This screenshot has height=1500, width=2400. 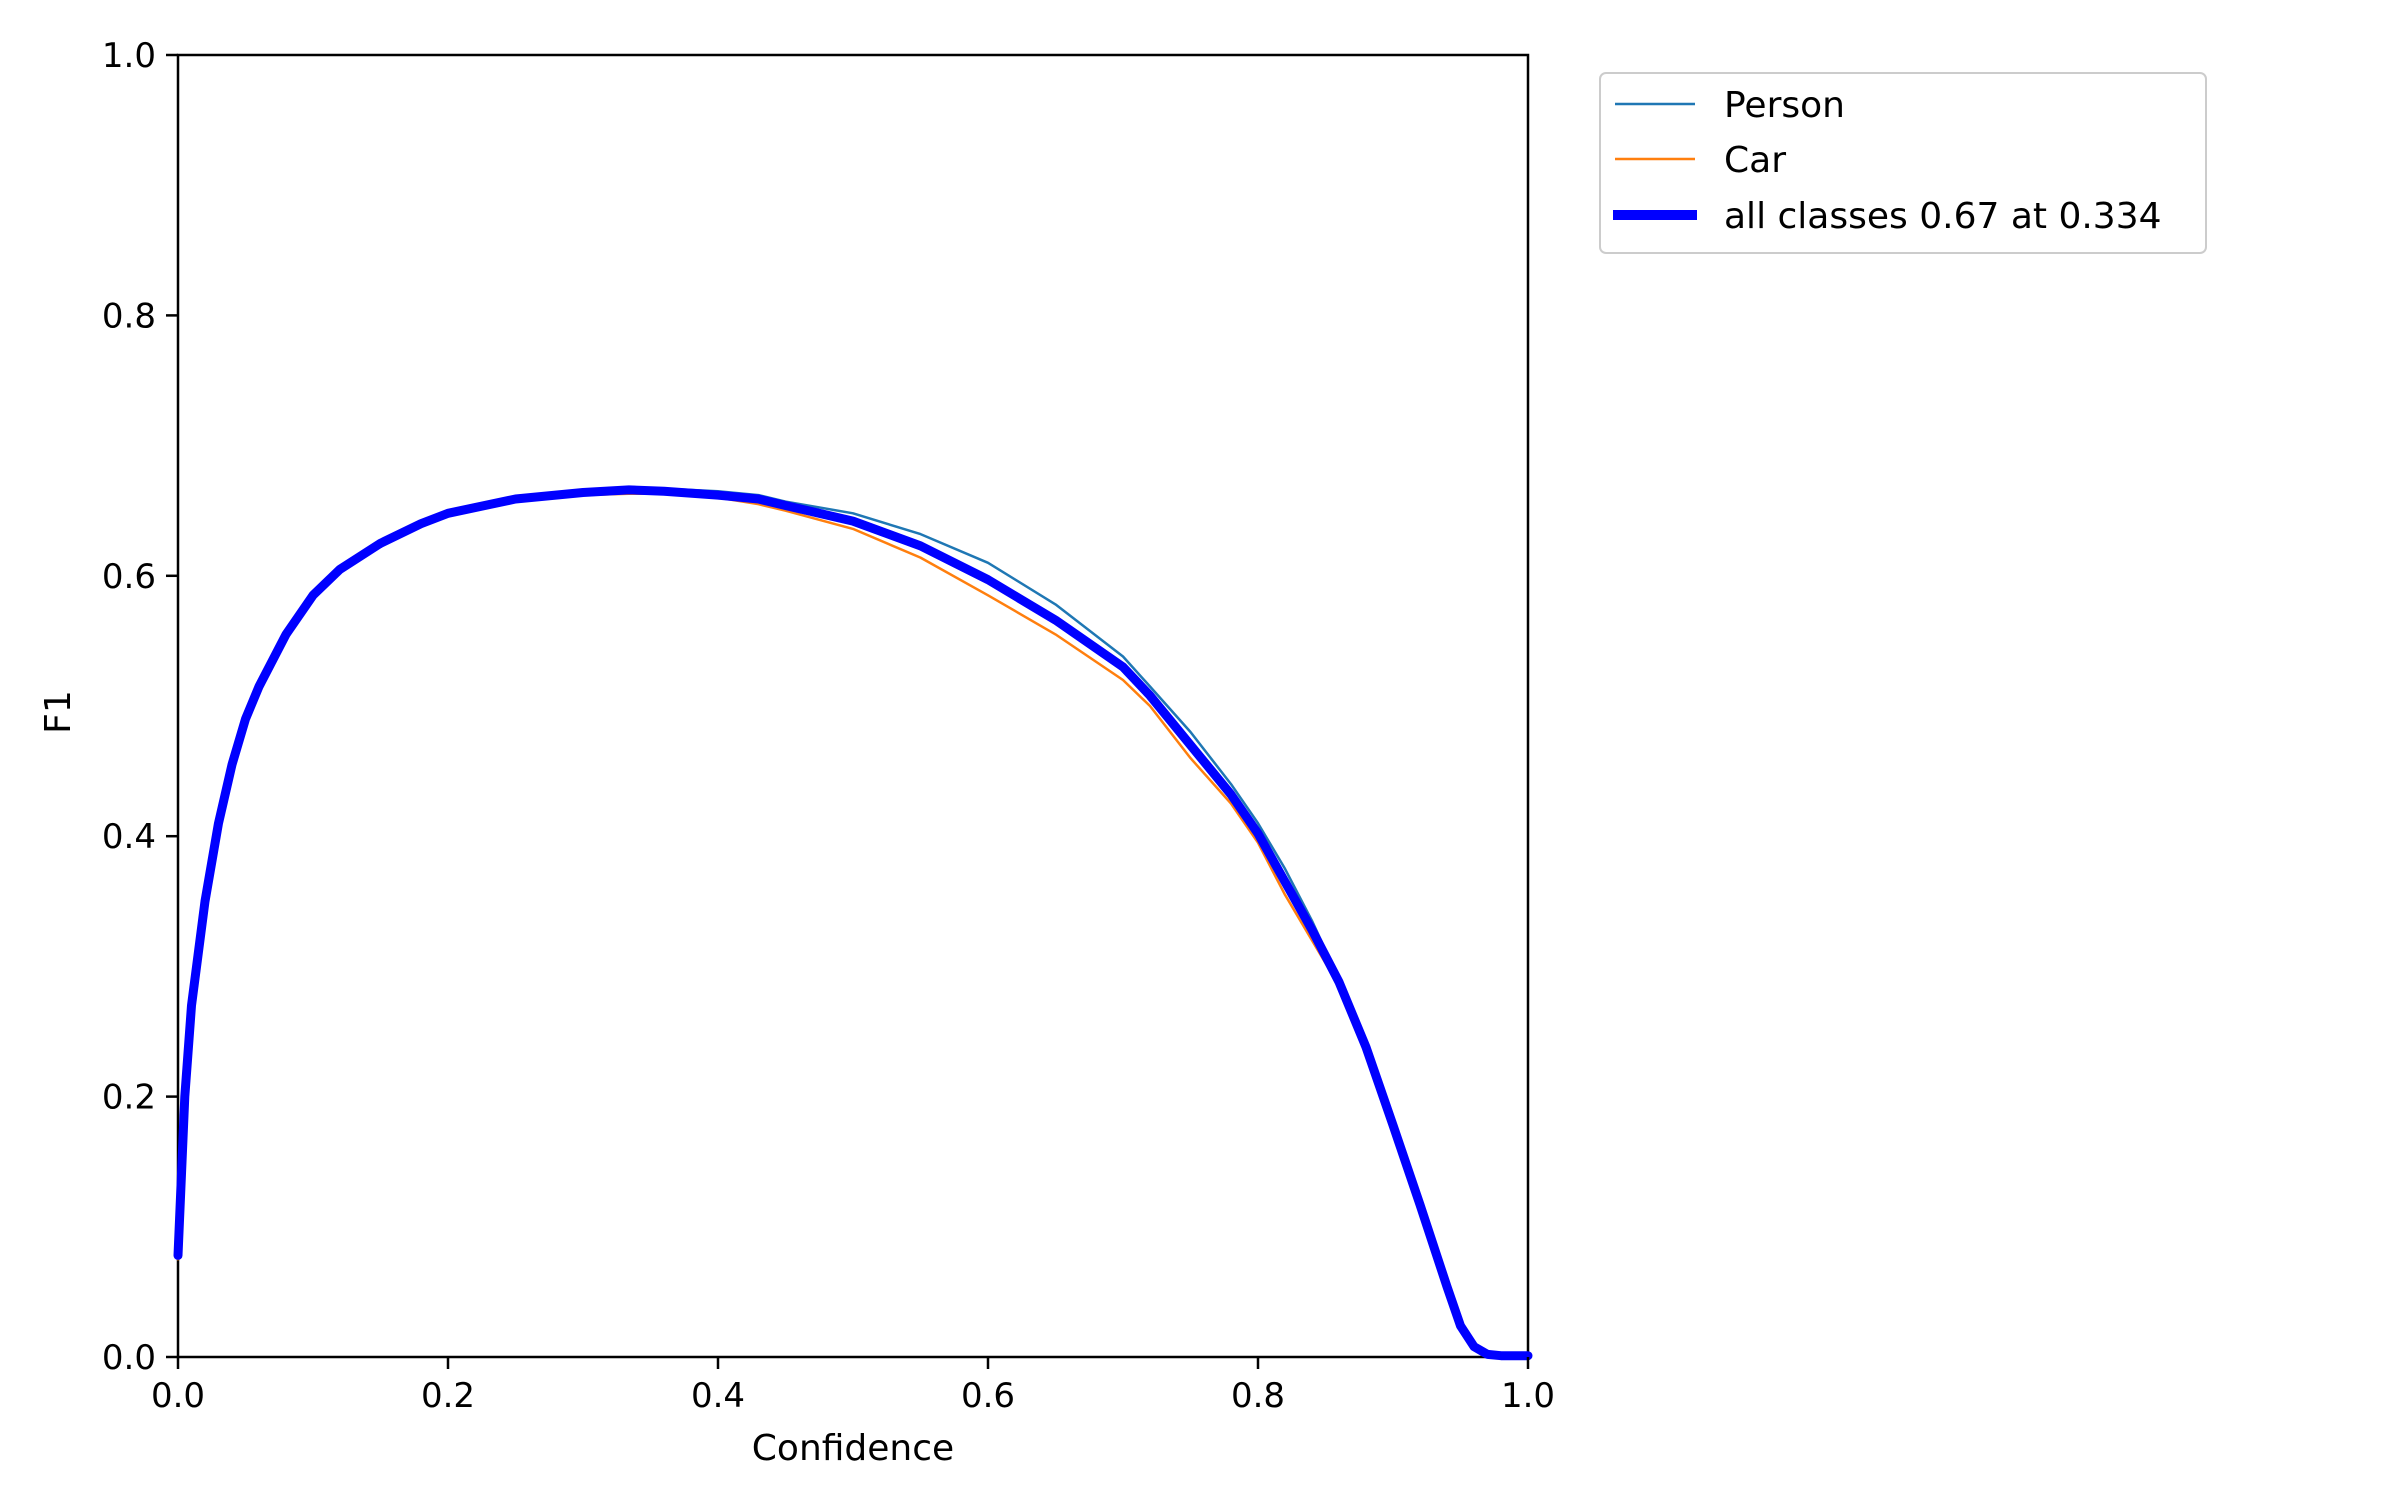 I want to click on legend-label-car: Car, so click(x=1755, y=160).